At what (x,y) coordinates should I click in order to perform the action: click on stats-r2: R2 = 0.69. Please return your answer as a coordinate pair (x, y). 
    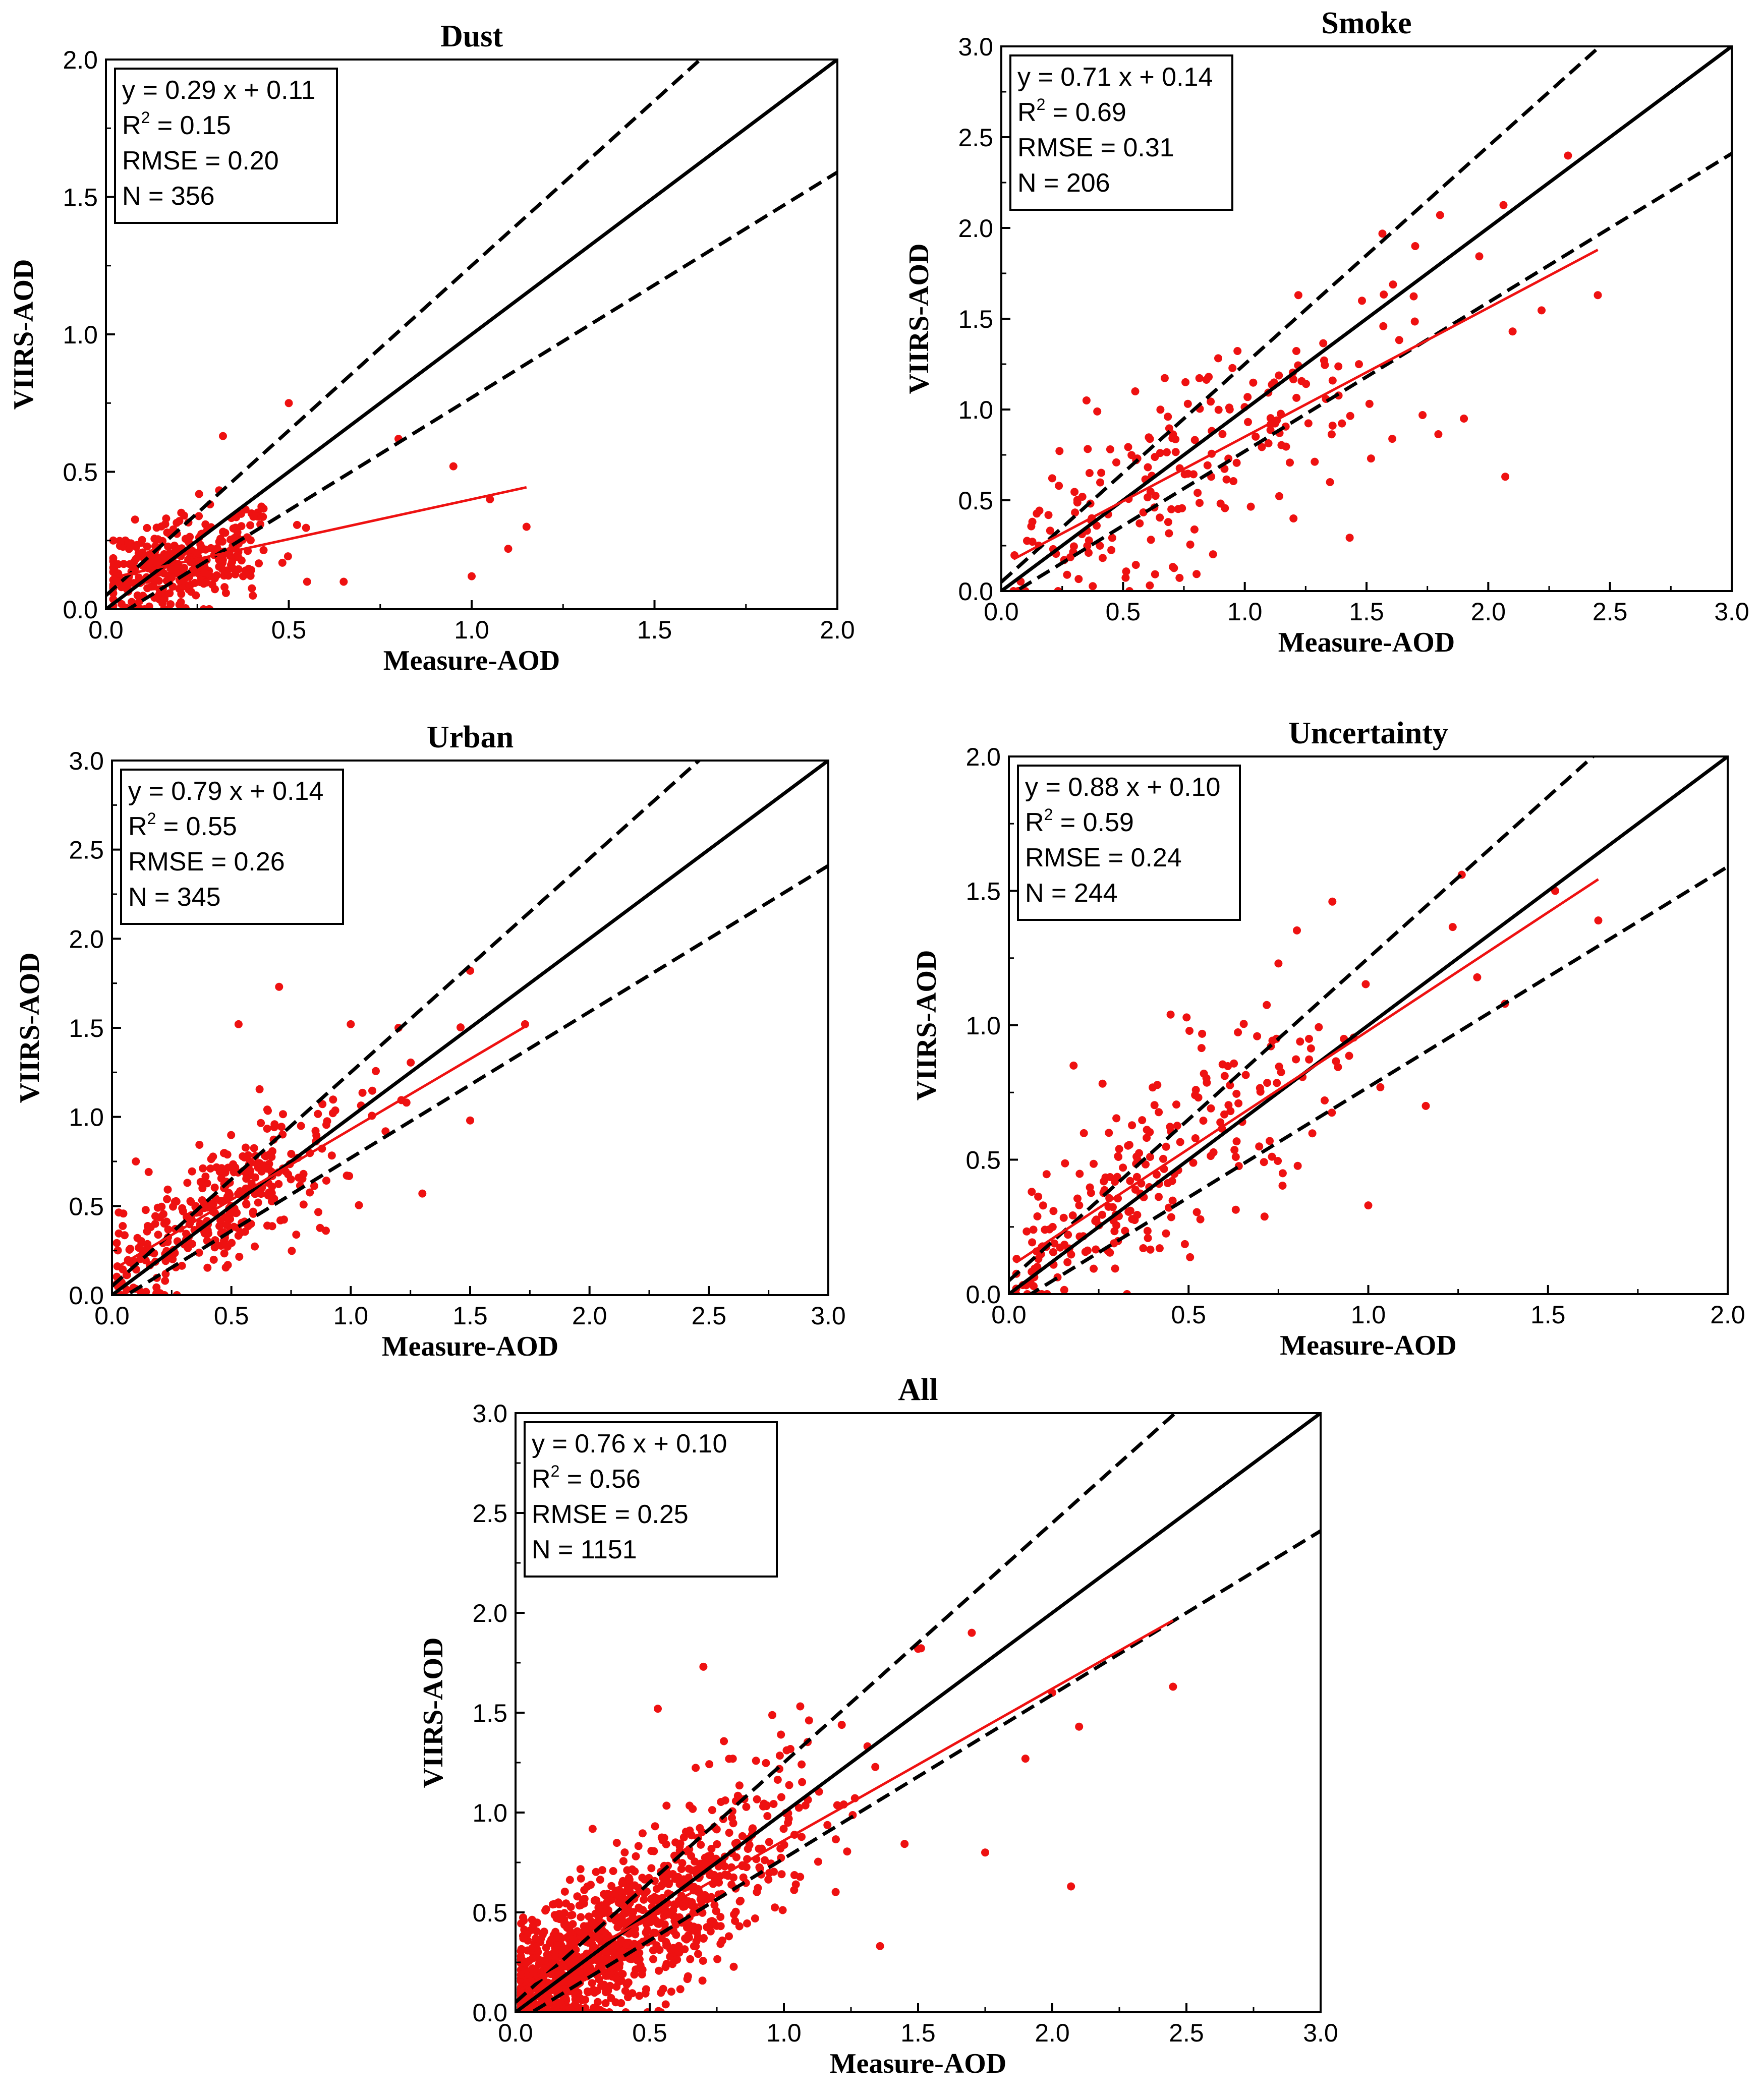
    Looking at the image, I should click on (1072, 111).